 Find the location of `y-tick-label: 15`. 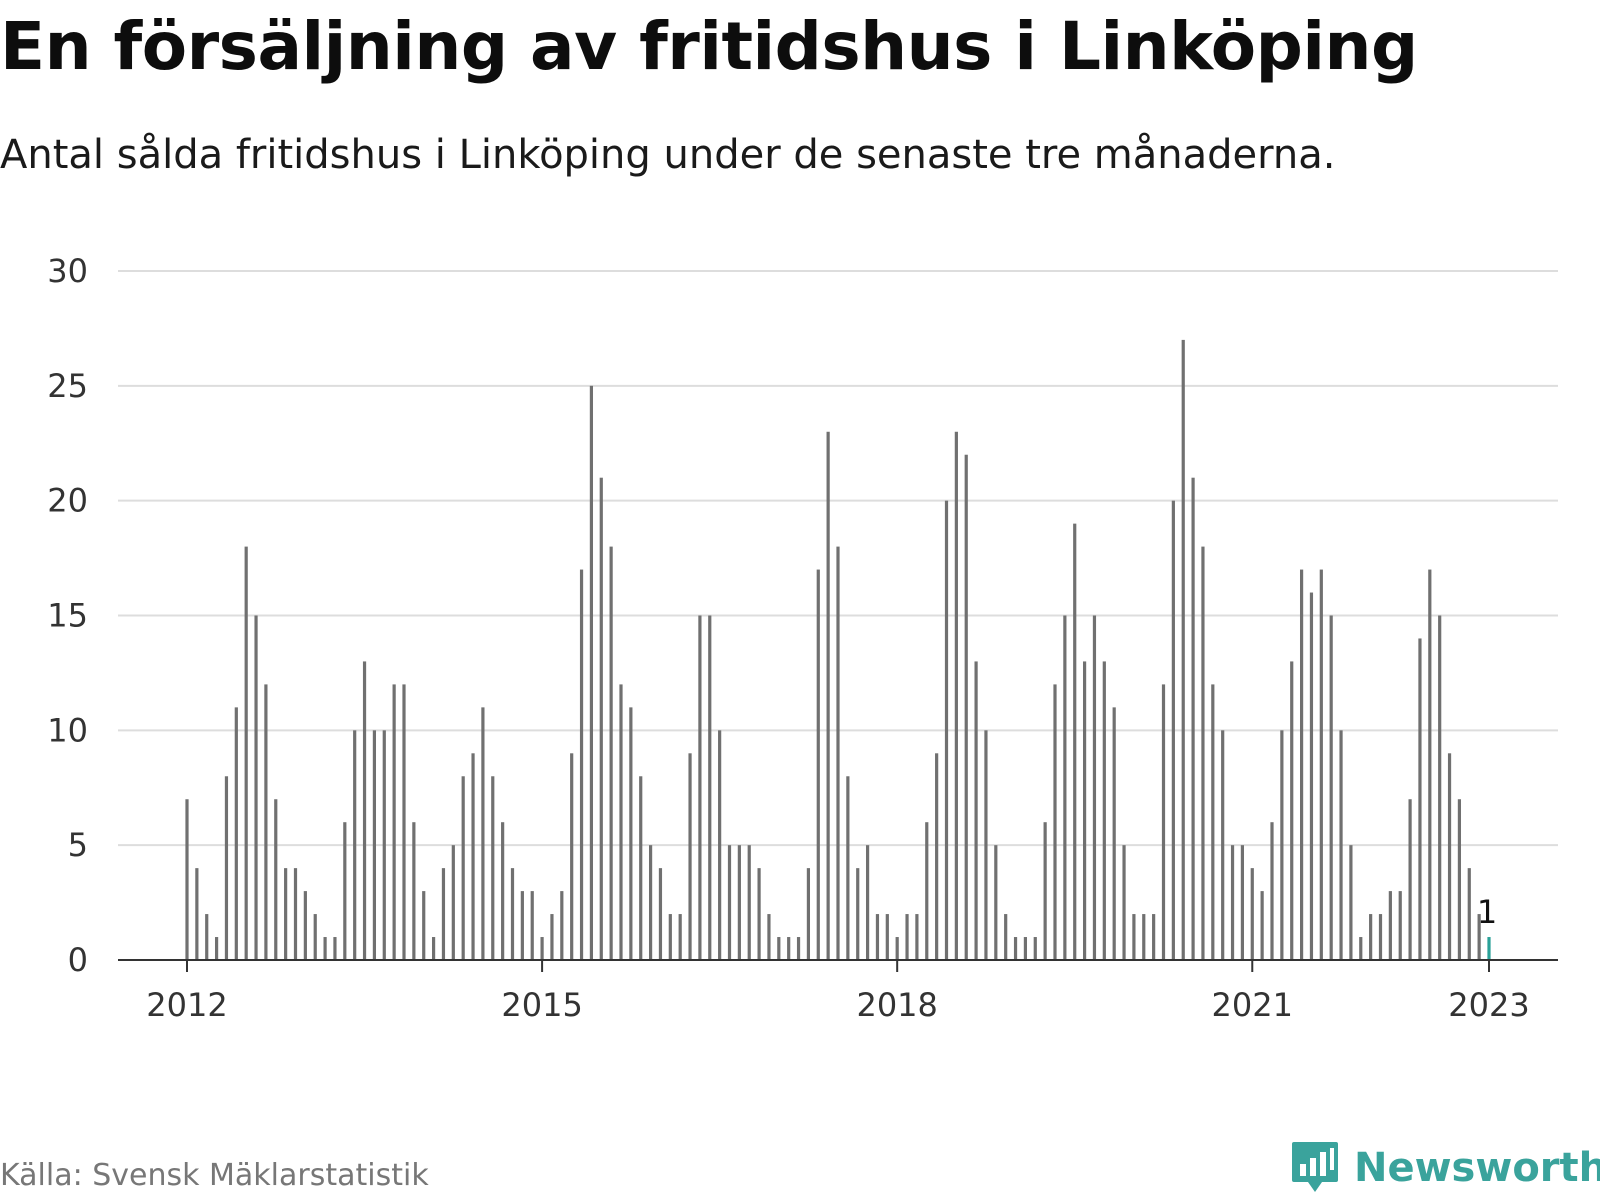

y-tick-label: 15 is located at coordinates (67, 616).